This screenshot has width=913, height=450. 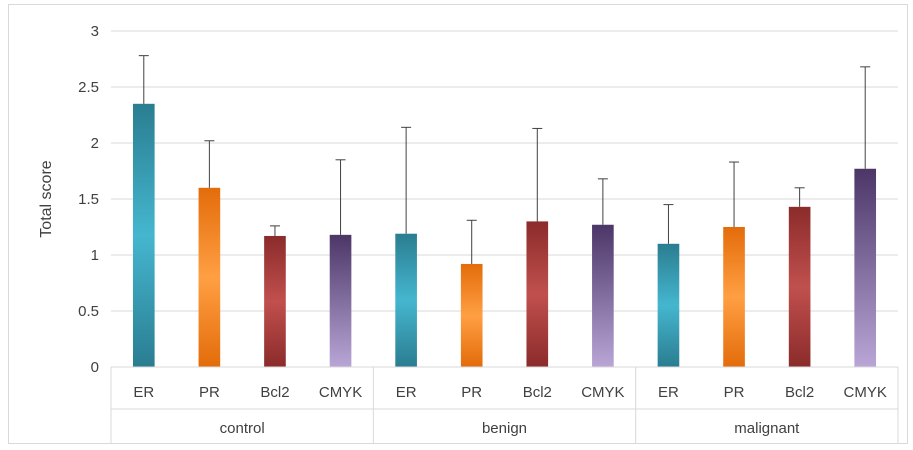 What do you see at coordinates (95, 255) in the screenshot?
I see `y-tick-label: 1` at bounding box center [95, 255].